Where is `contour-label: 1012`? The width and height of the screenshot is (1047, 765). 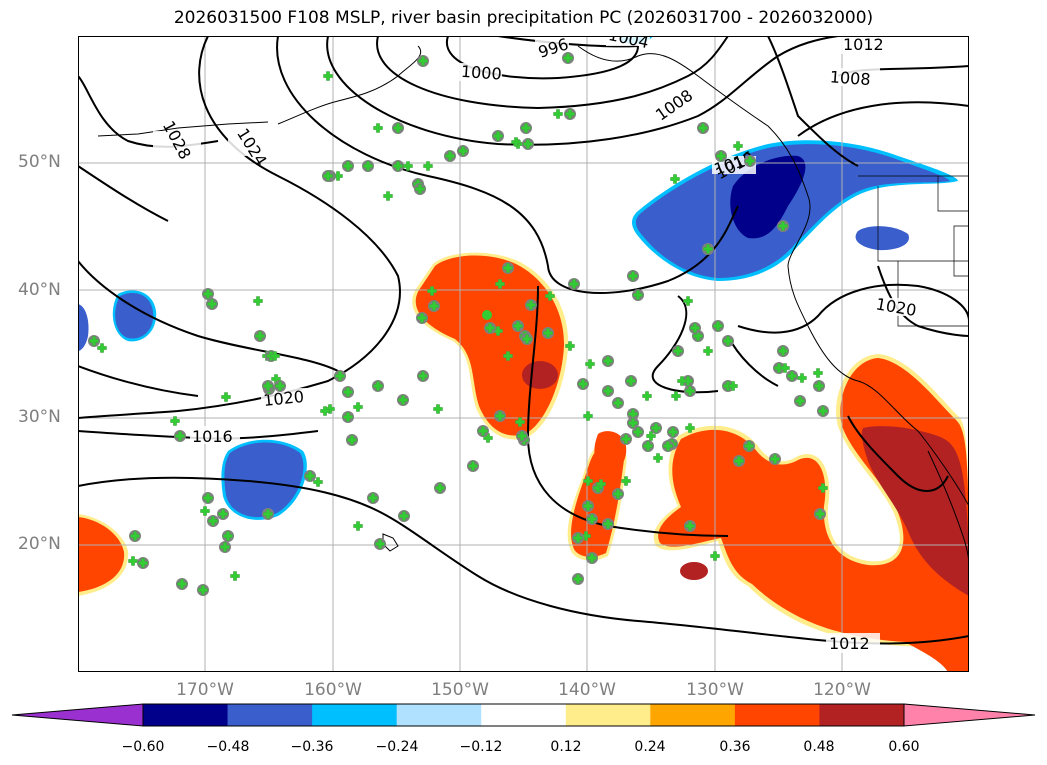
contour-label: 1012 is located at coordinates (863, 45).